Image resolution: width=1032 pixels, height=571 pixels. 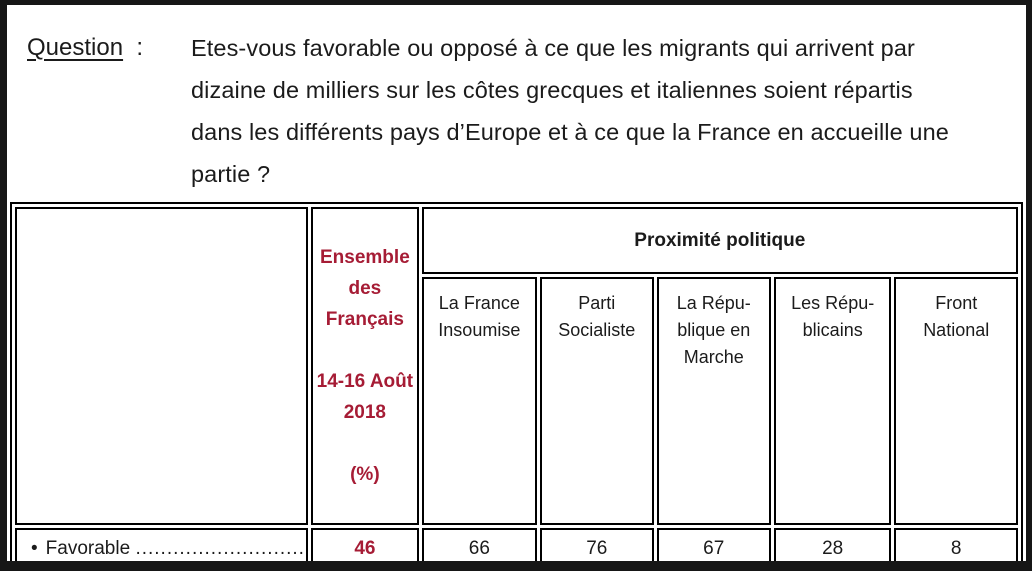 I want to click on ensemble-title: Ensemble des Français, so click(x=365, y=288).